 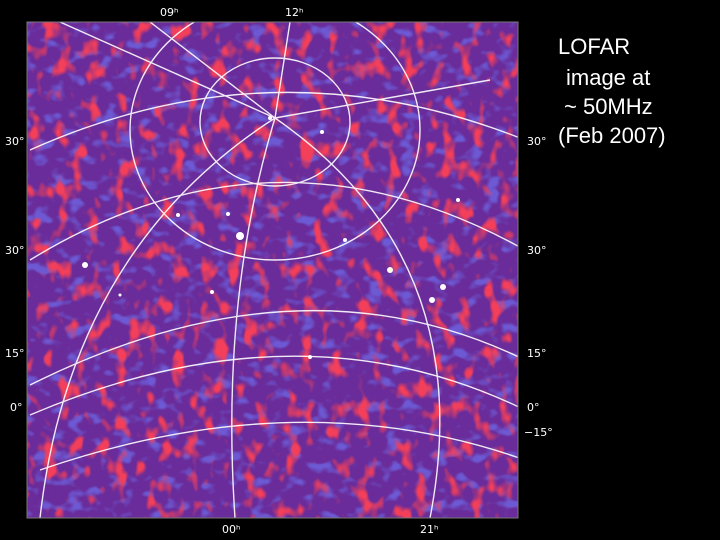 What do you see at coordinates (594, 46) in the screenshot?
I see `caption-line: LOFAR` at bounding box center [594, 46].